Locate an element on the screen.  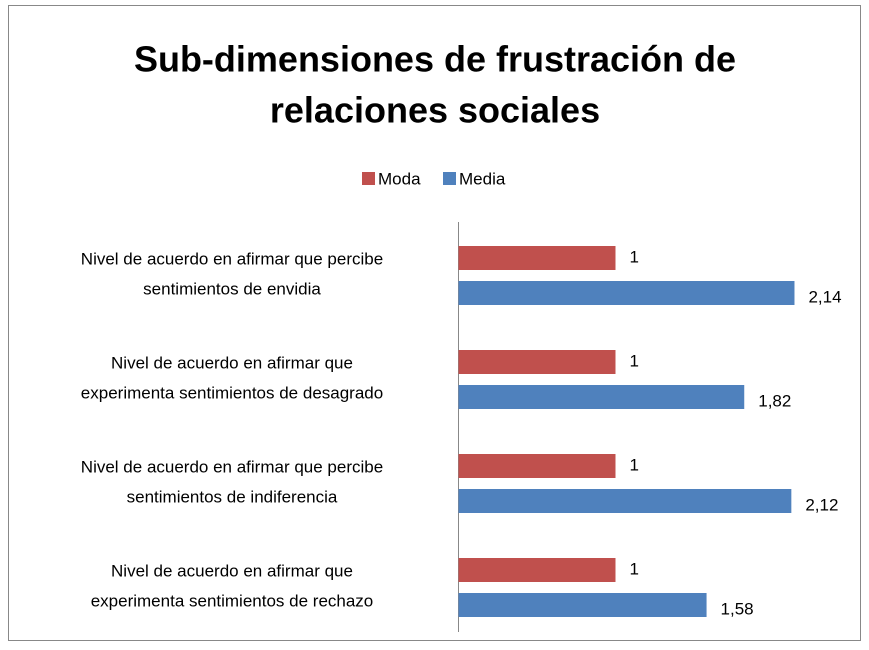
category-label: sentimientos de indiferencia is located at coordinates (232, 496).